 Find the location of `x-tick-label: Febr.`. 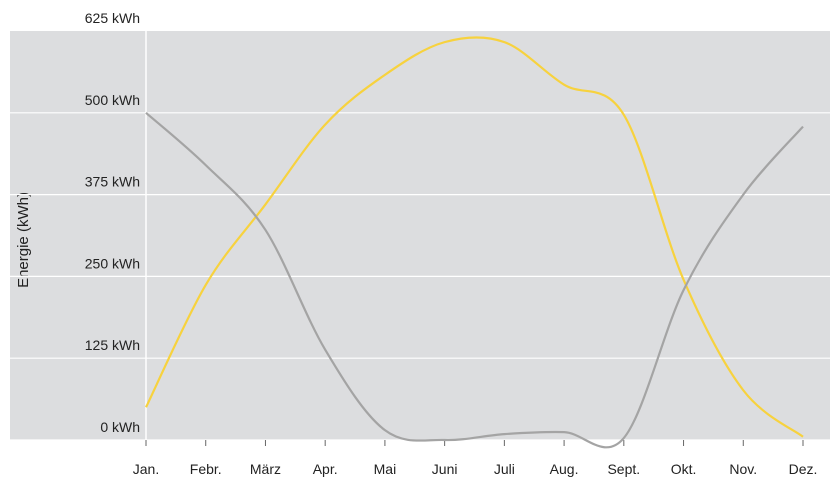

x-tick-label: Febr. is located at coordinates (206, 469).